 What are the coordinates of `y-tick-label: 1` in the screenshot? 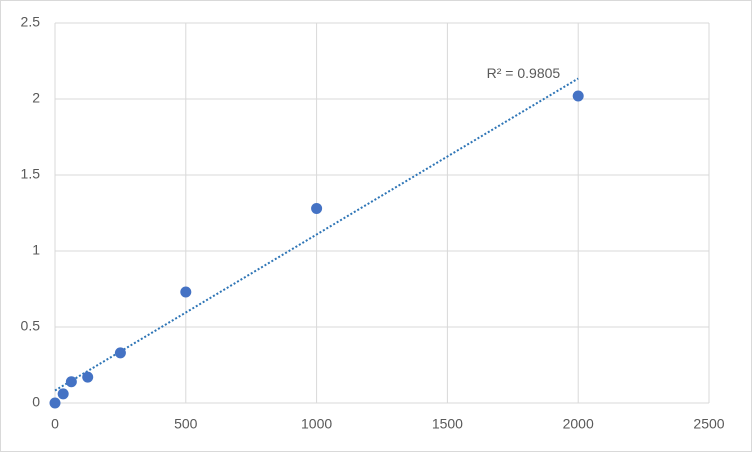 It's located at (36, 250).